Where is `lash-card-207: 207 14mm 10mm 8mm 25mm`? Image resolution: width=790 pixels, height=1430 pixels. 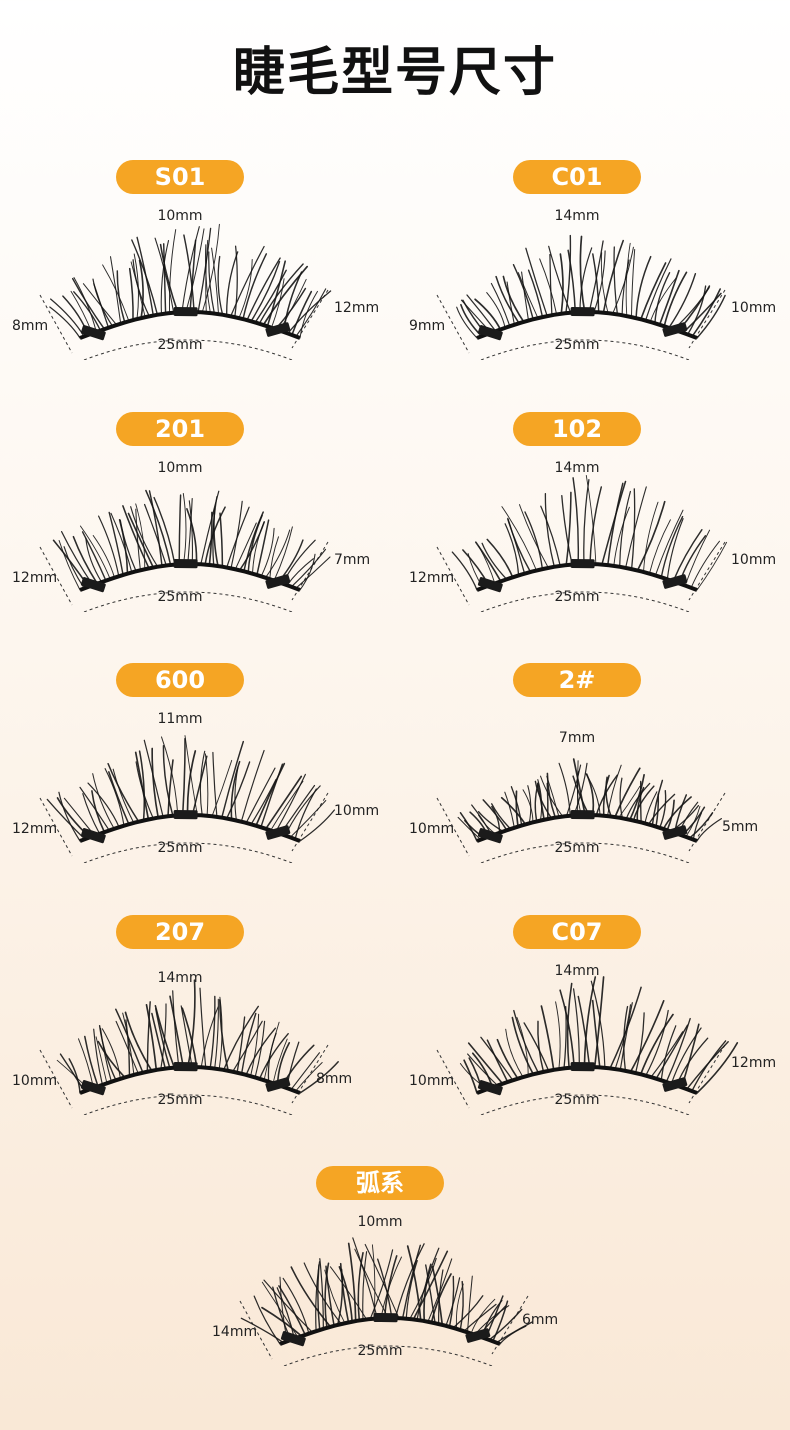 lash-card-207: 207 14mm 10mm 8mm 25mm is located at coordinates (197, 1035).